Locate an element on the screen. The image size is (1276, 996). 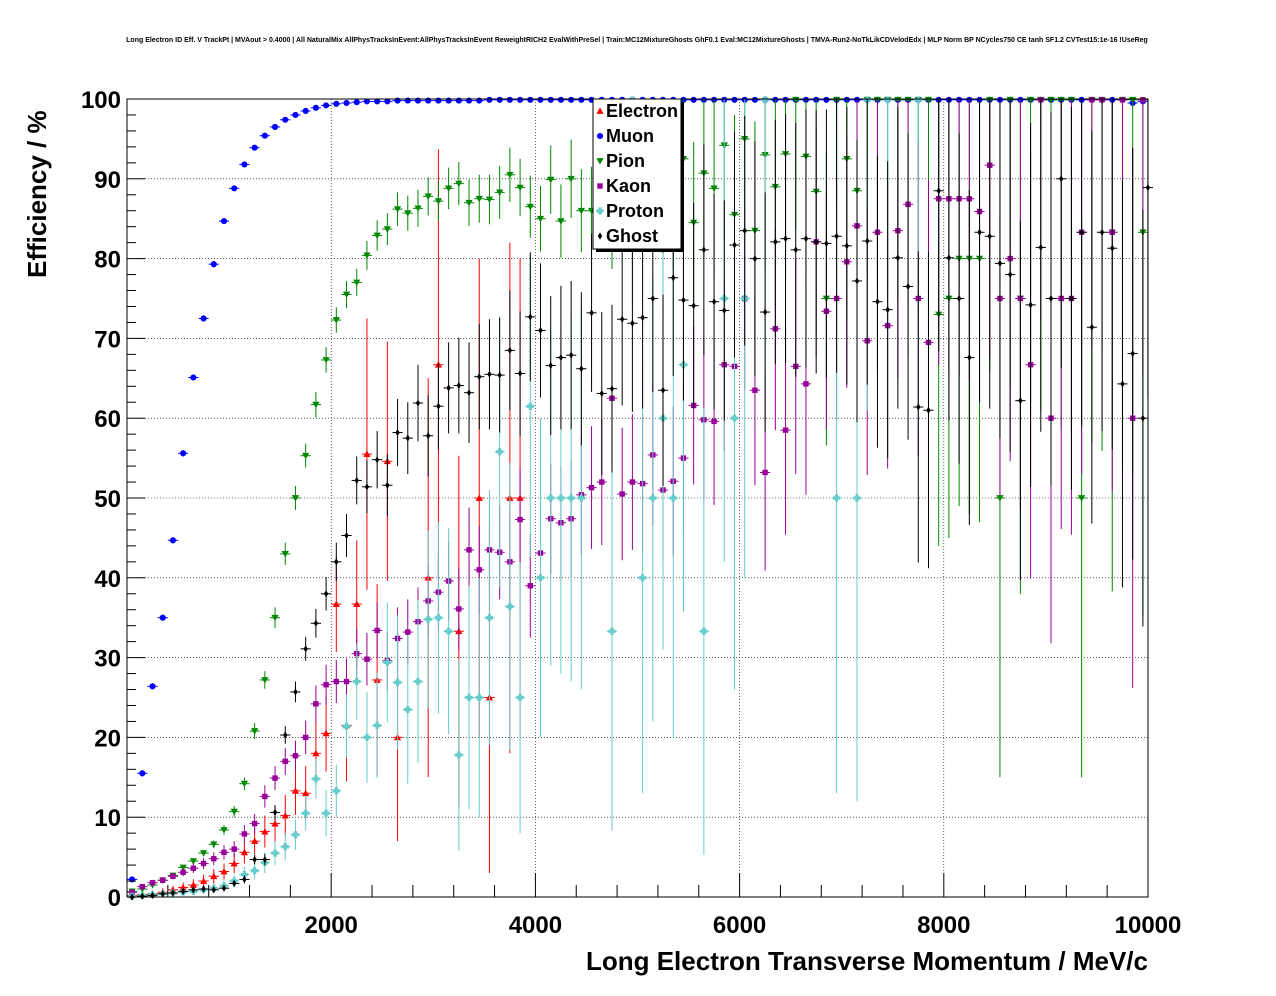
y-tick-label: 40 is located at coordinates (107, 579).